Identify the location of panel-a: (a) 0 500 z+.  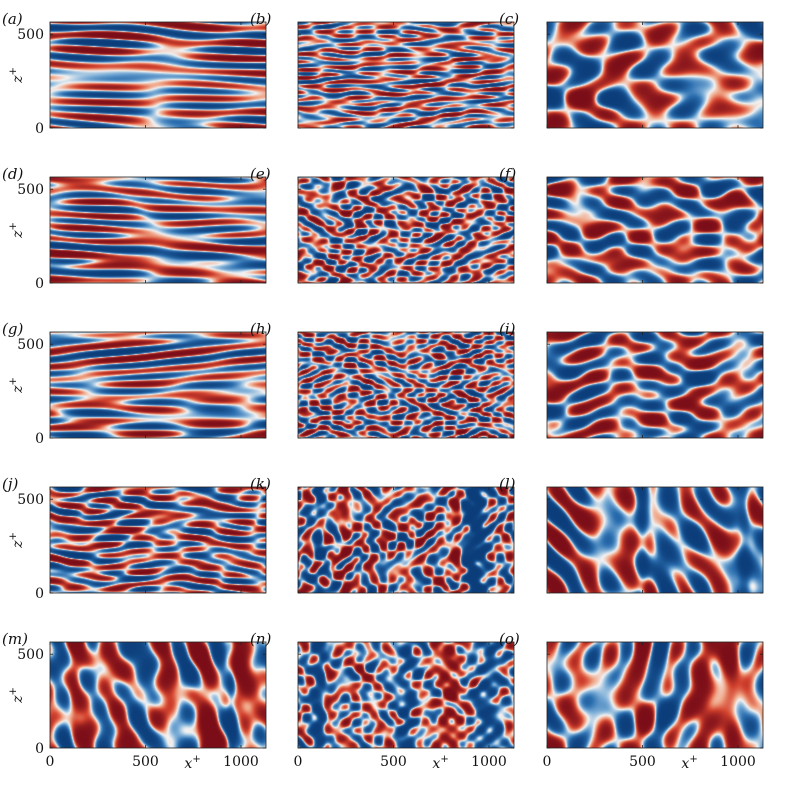
(134, 73).